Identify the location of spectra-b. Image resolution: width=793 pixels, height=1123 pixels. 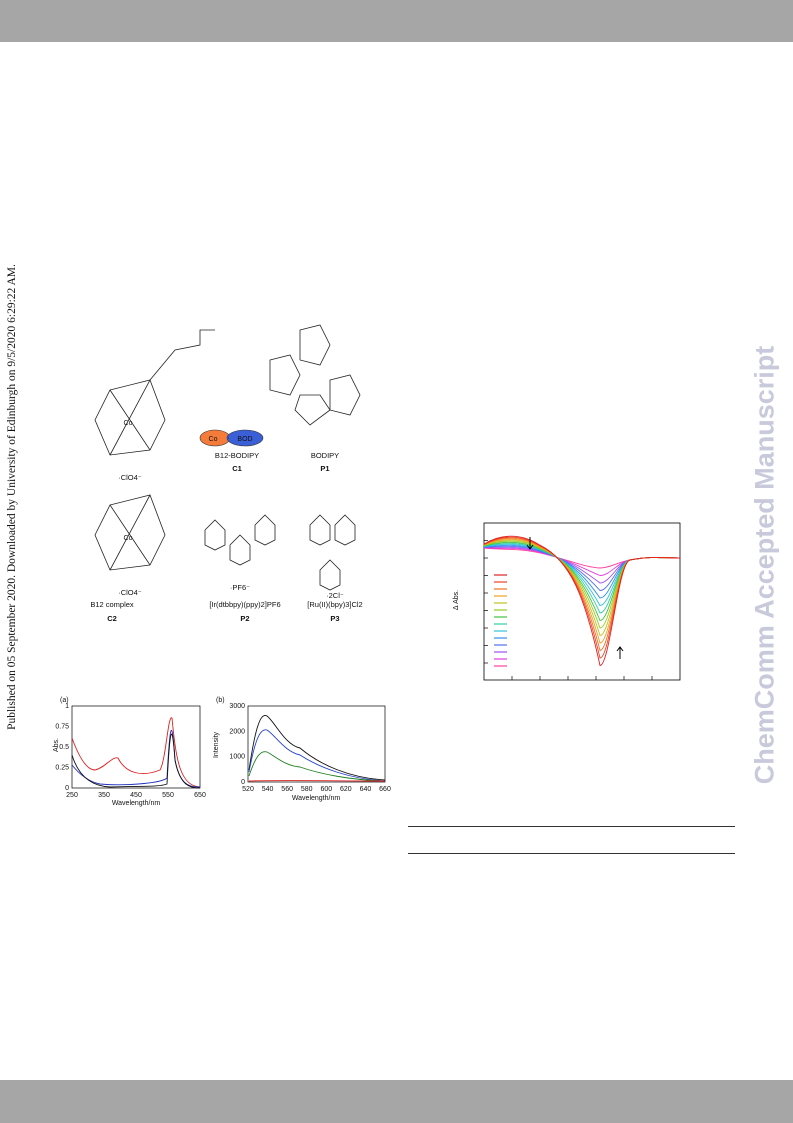
(317, 748).